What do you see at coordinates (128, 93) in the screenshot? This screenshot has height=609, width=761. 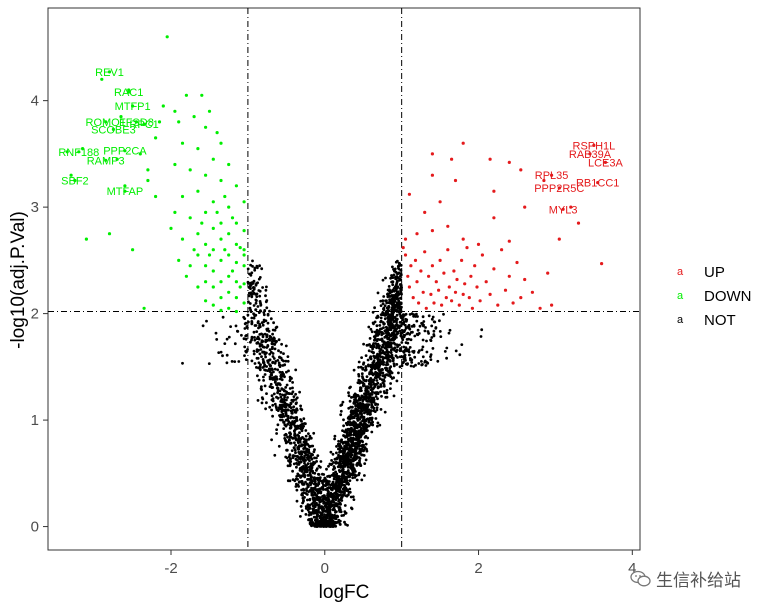 I see `gene-label: RAC1` at bounding box center [128, 93].